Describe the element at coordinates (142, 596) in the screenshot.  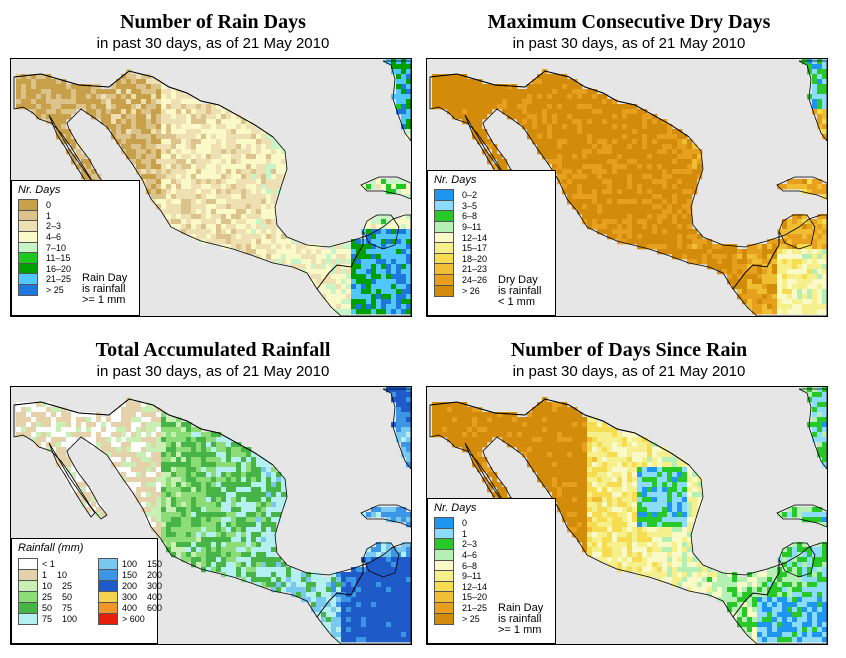
I see `legend-label: 300 400` at that location.